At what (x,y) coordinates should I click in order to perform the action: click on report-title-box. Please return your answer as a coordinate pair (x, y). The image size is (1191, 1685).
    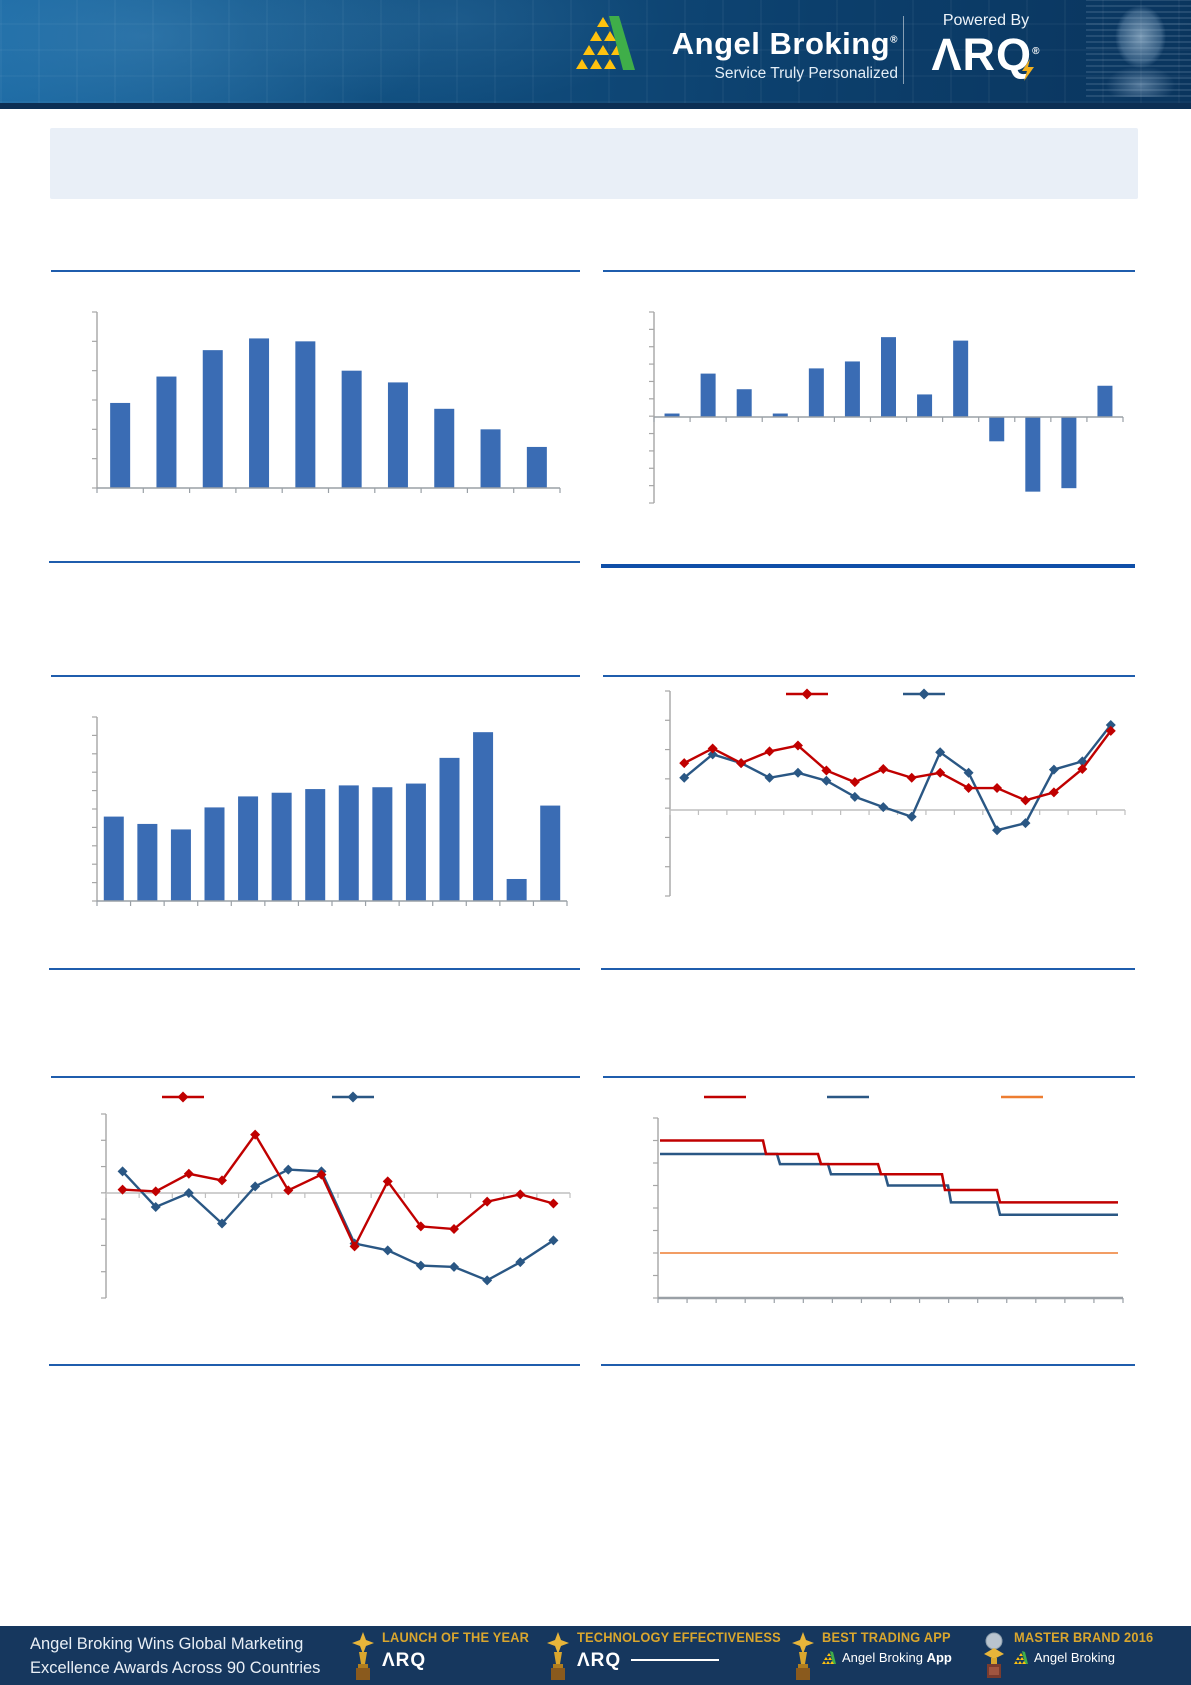
    Looking at the image, I should click on (594, 163).